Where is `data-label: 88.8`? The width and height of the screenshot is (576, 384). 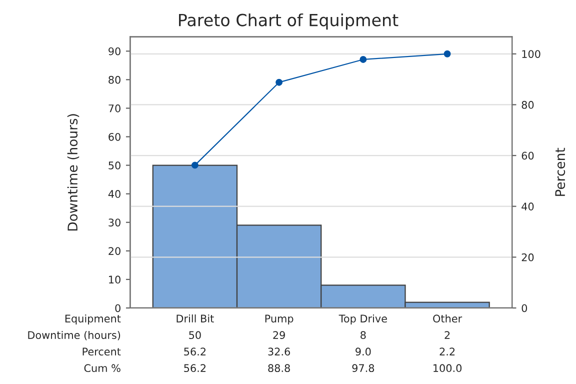 data-label: 88.8 is located at coordinates (279, 368).